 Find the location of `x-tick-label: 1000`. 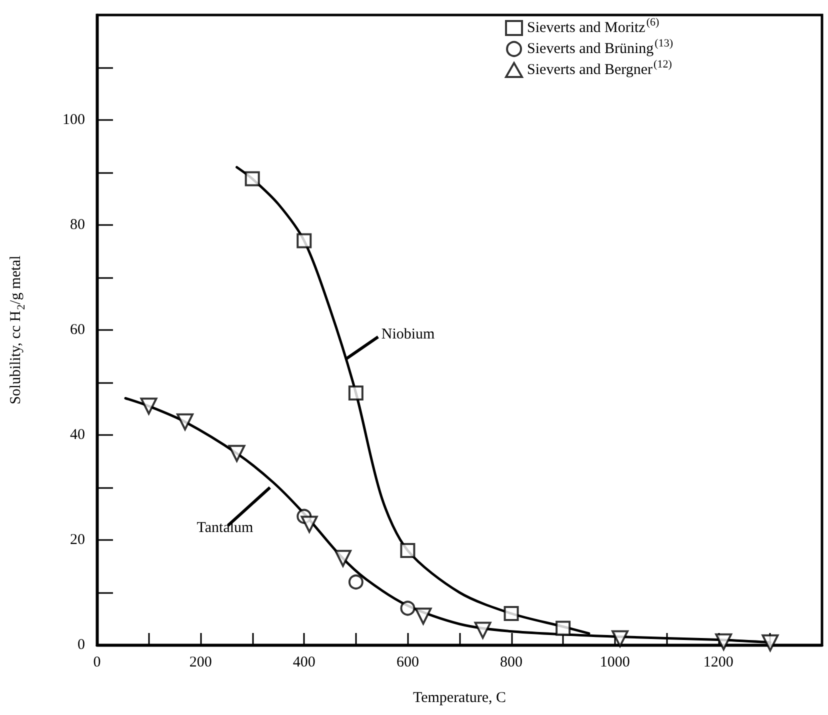

x-tick-label: 1000 is located at coordinates (615, 662).